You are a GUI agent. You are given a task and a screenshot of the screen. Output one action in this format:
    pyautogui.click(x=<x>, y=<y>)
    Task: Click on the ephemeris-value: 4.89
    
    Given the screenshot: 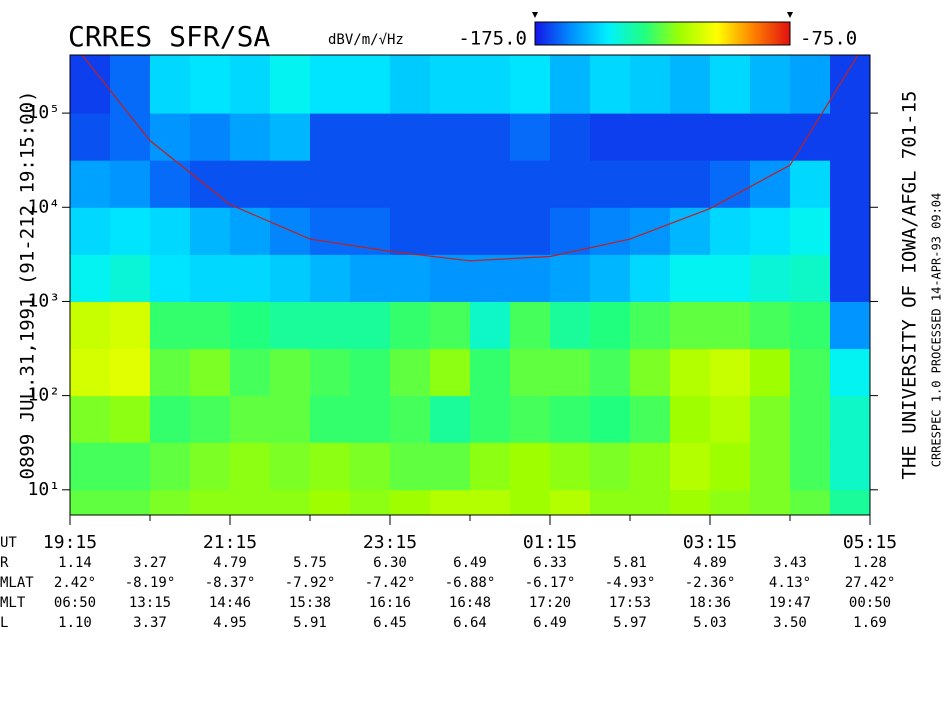 What is the action you would take?
    pyautogui.click(x=710, y=563)
    